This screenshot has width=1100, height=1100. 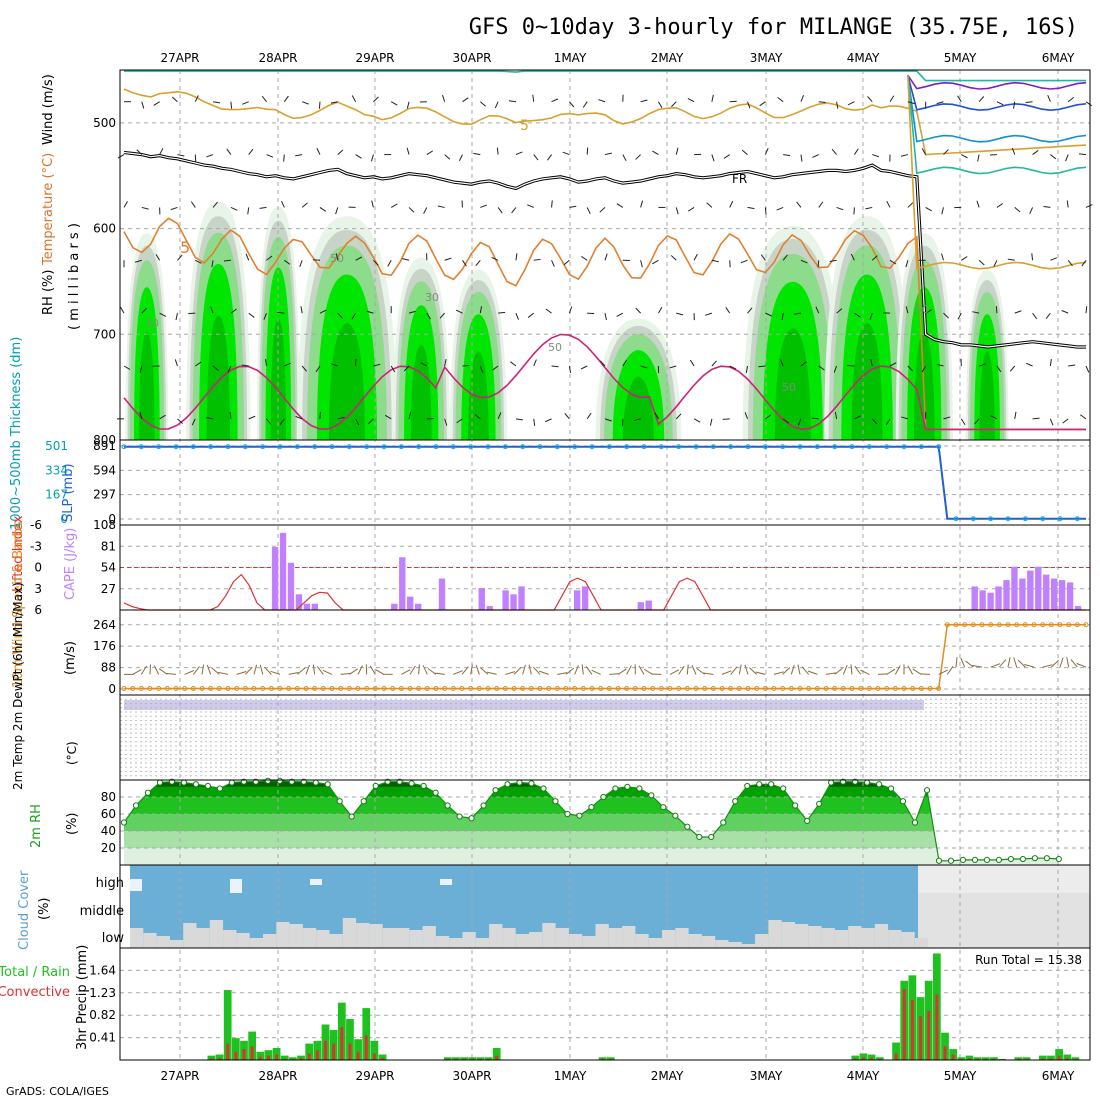 I want to click on contour-label-10: 10, so click(x=152, y=323).